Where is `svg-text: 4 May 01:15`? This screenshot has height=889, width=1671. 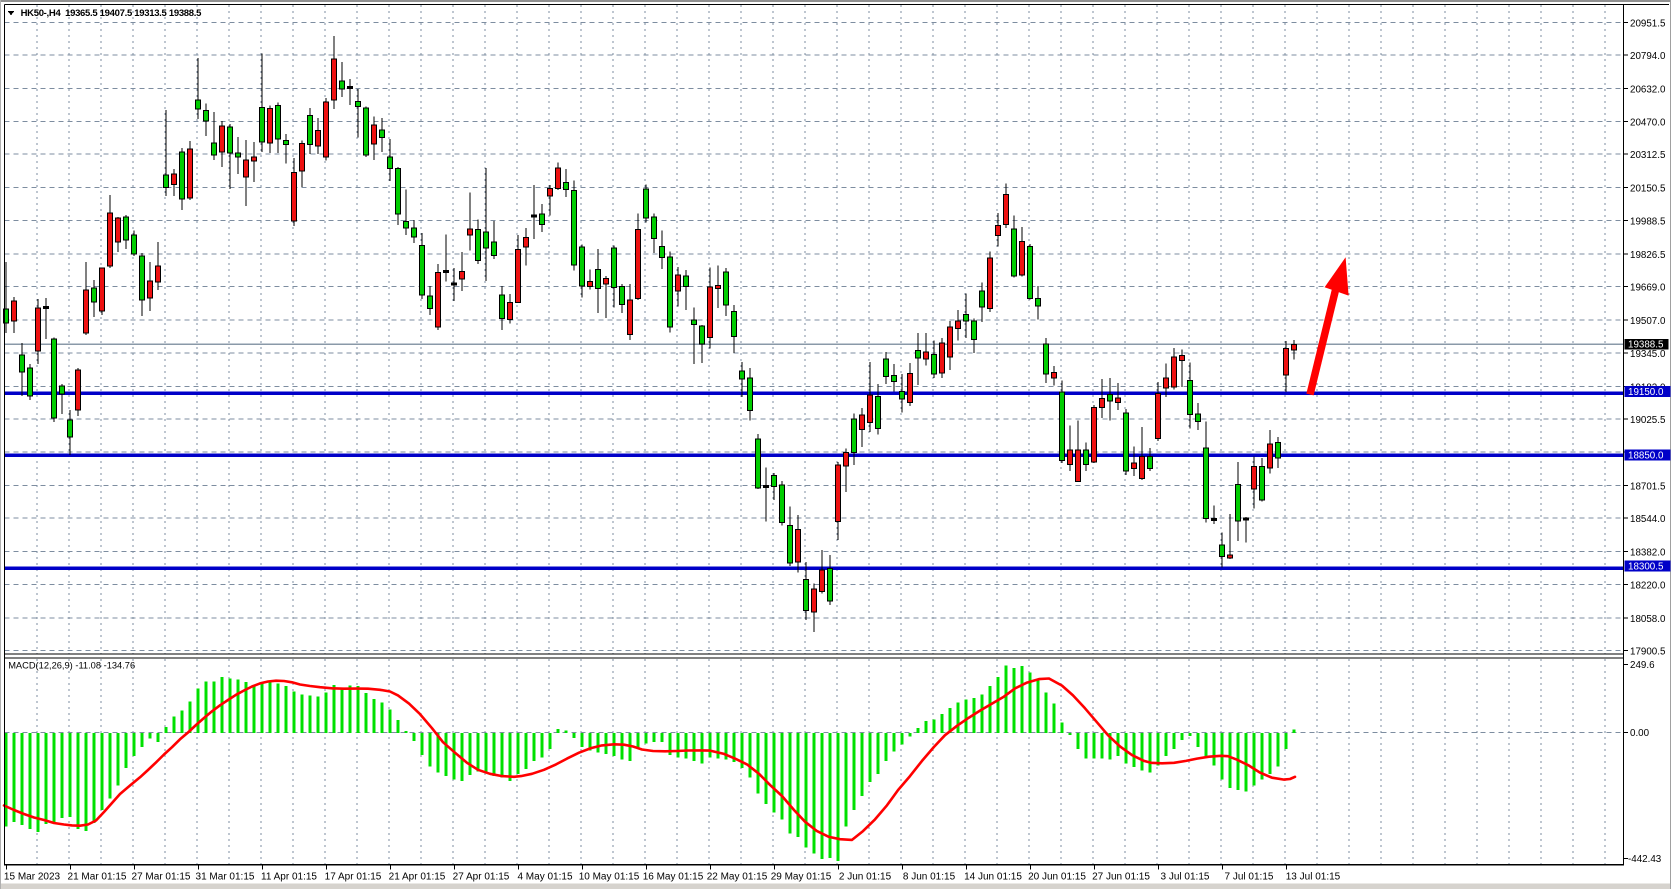
svg-text: 4 May 01:15 is located at coordinates (544, 877).